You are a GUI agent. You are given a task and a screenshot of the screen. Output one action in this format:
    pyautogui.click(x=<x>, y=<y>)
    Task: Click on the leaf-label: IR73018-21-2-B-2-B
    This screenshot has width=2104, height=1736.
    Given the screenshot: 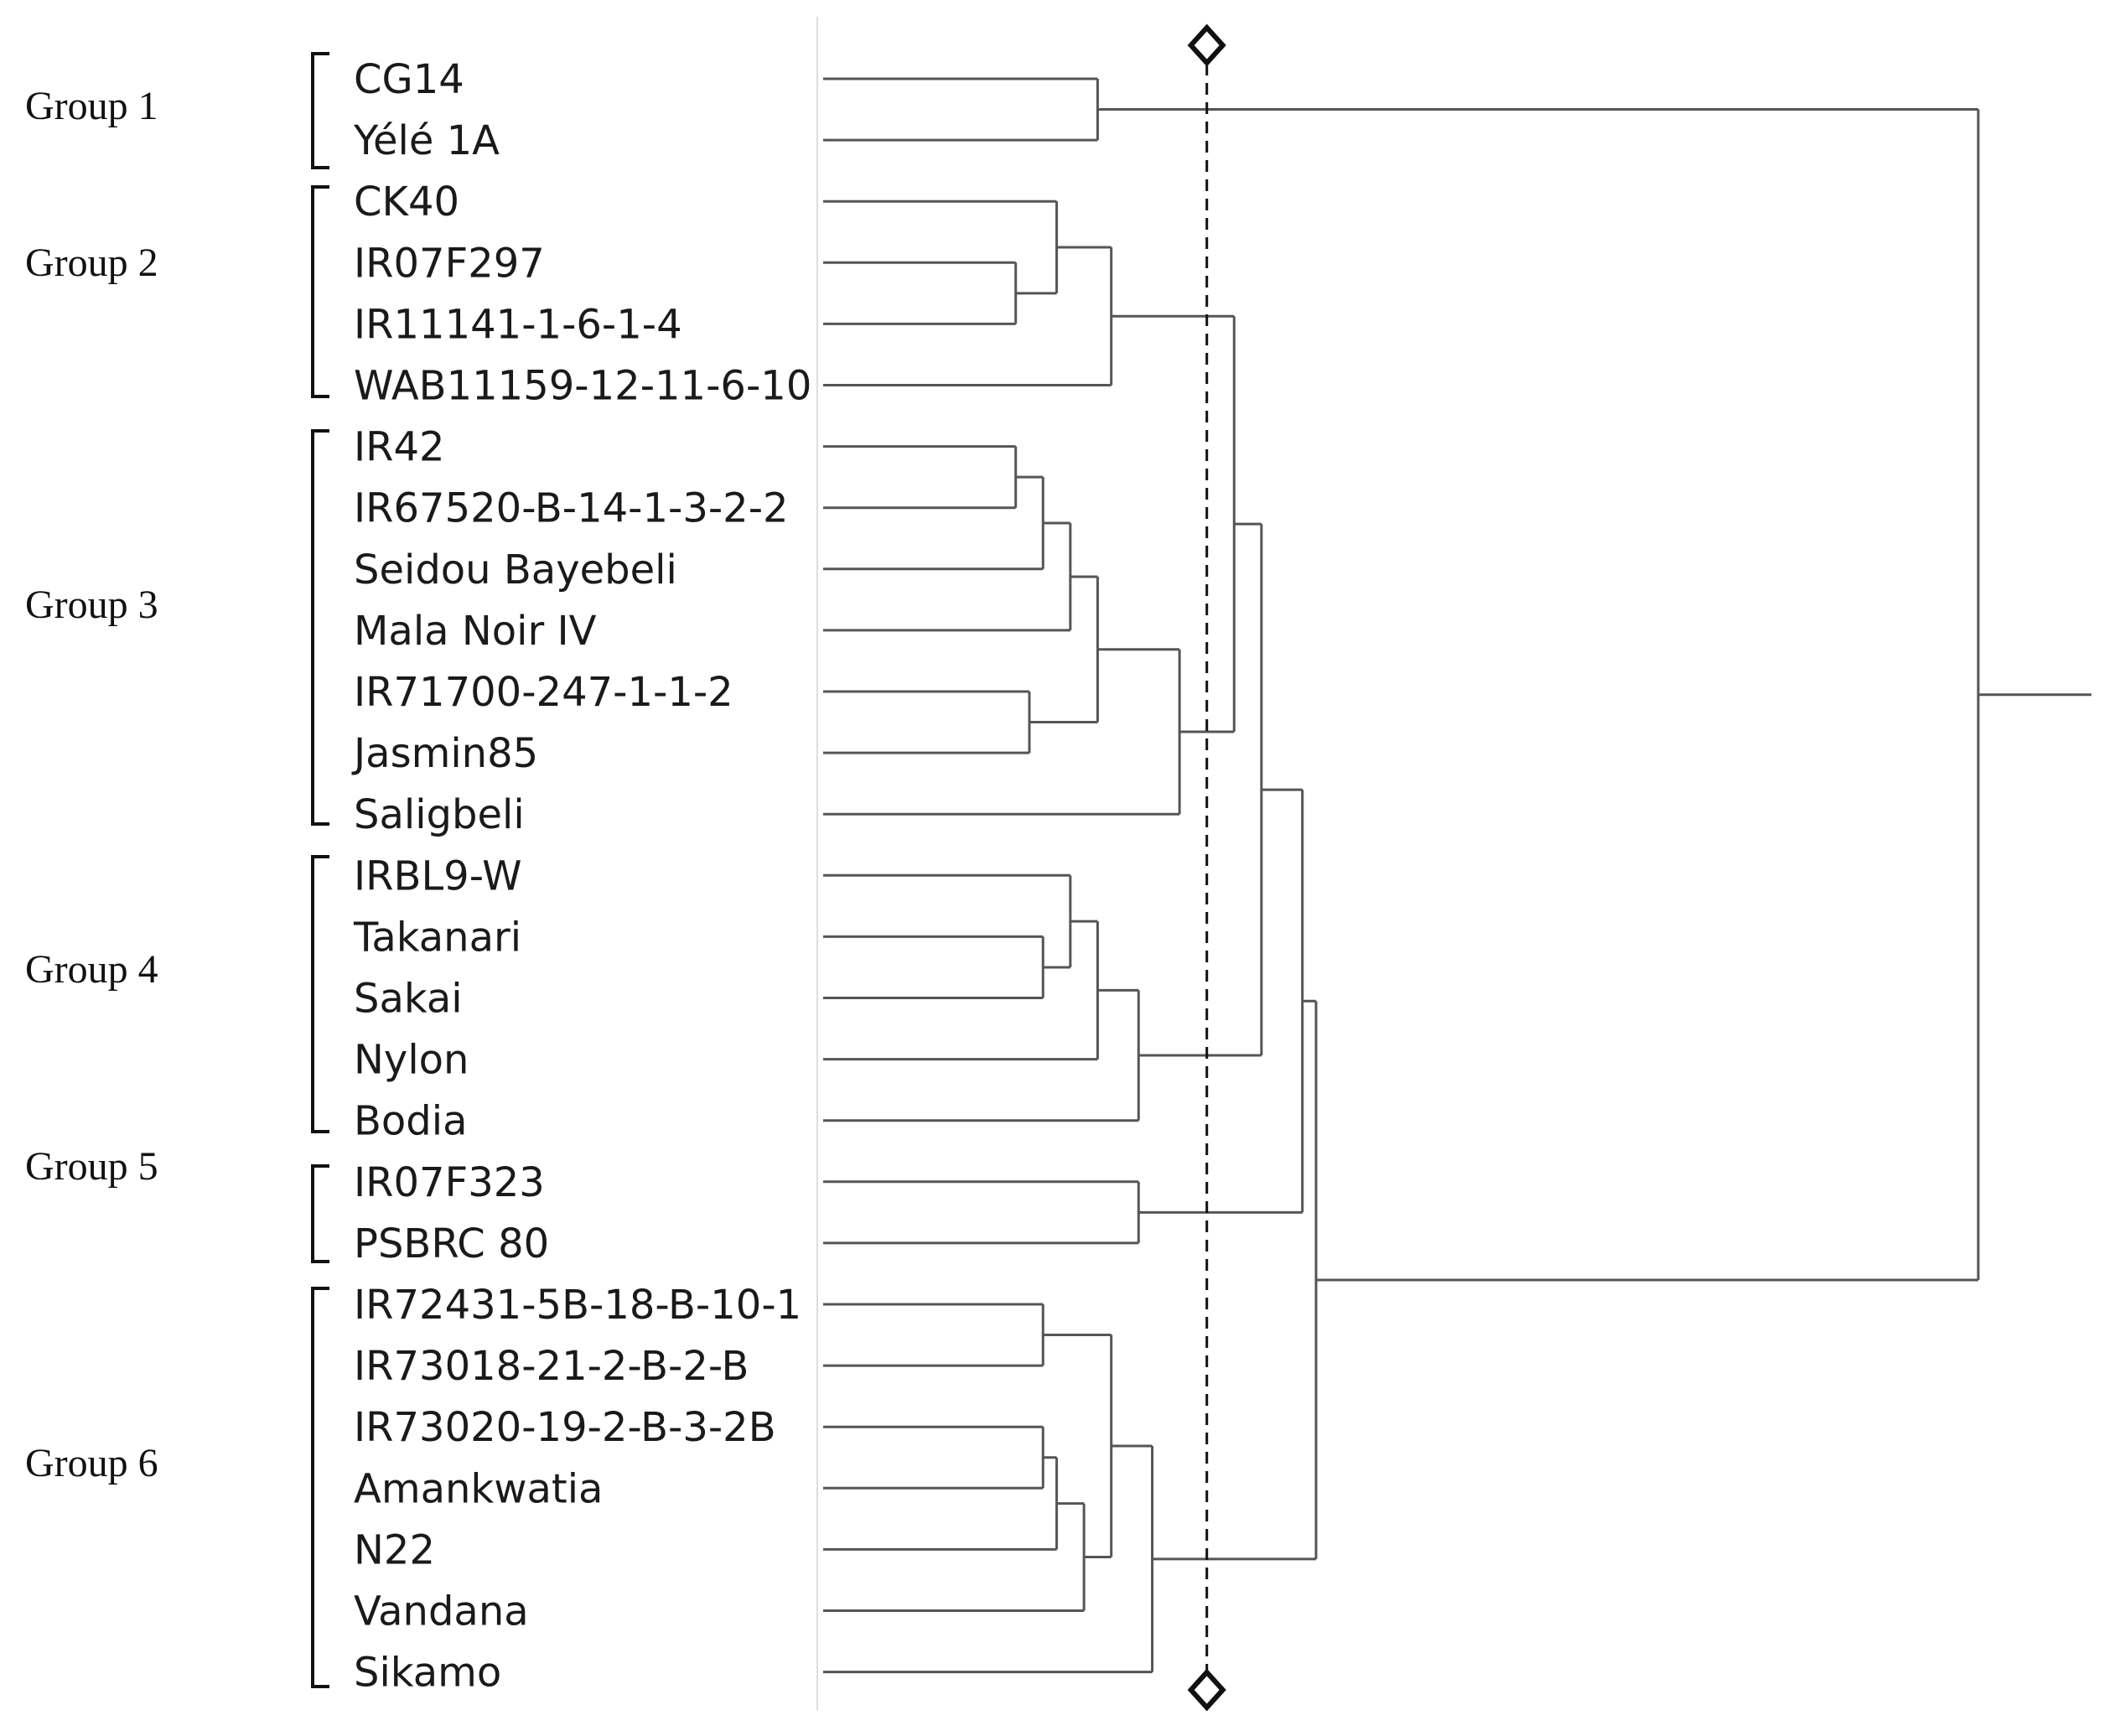 What is the action you would take?
    pyautogui.click(x=551, y=1366)
    